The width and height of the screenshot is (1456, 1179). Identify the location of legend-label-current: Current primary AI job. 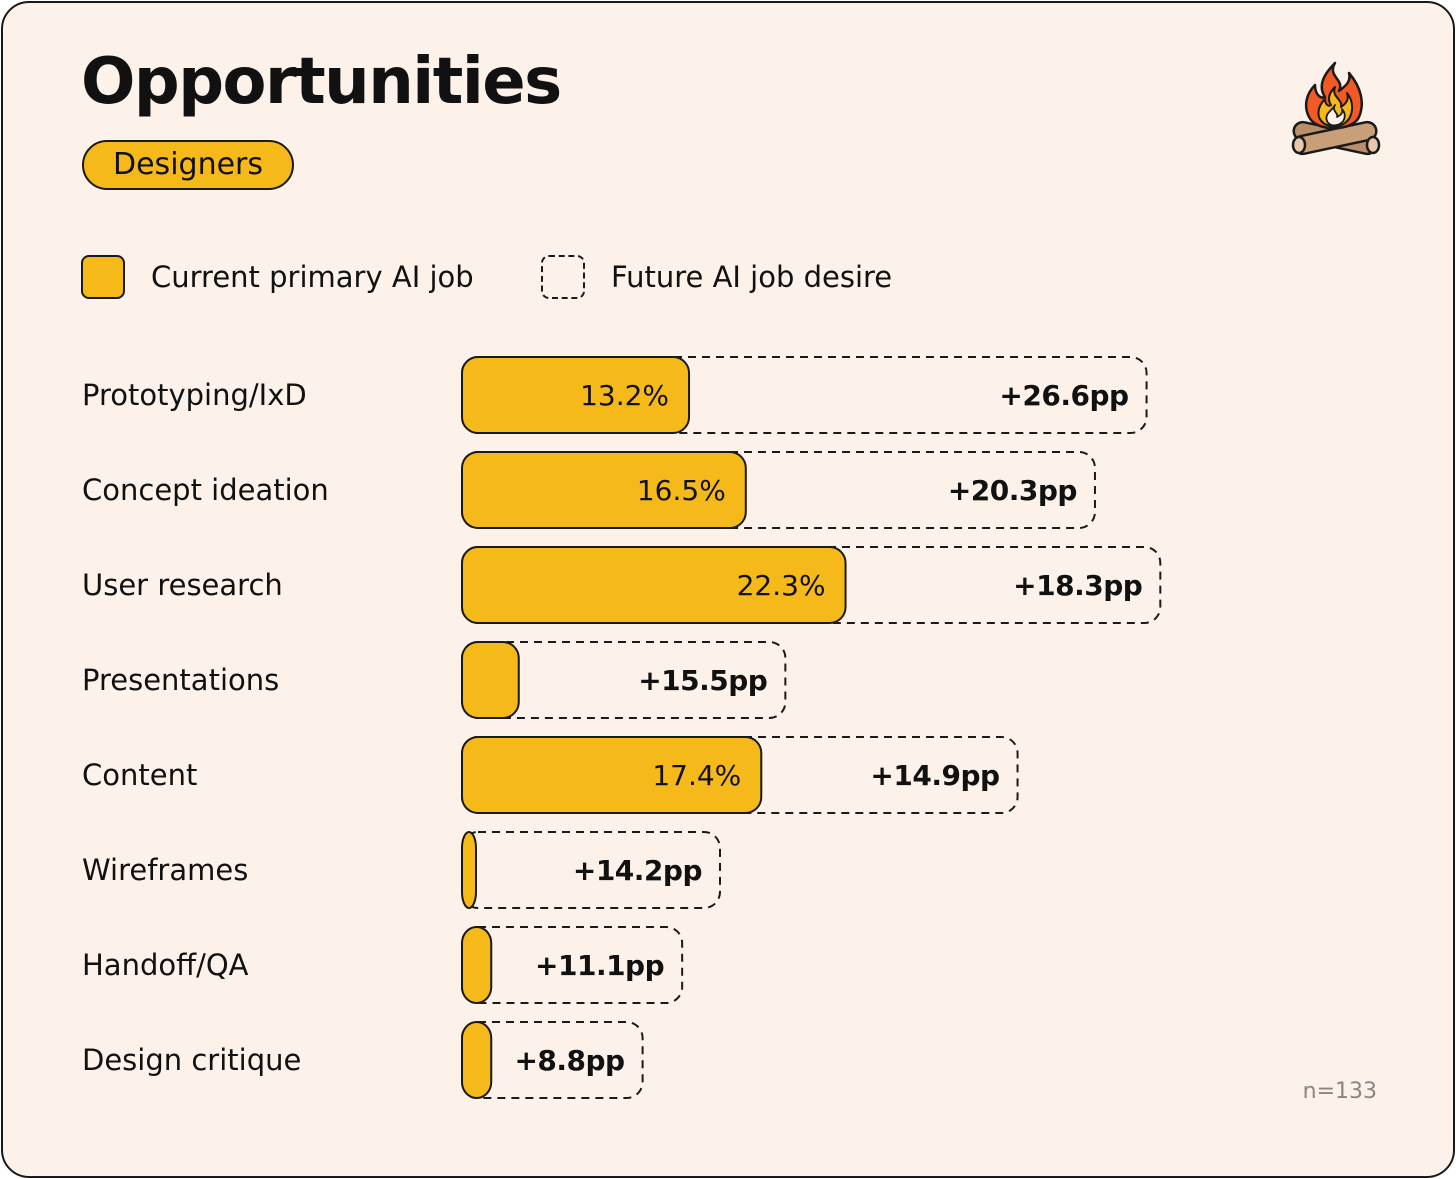
(312, 277).